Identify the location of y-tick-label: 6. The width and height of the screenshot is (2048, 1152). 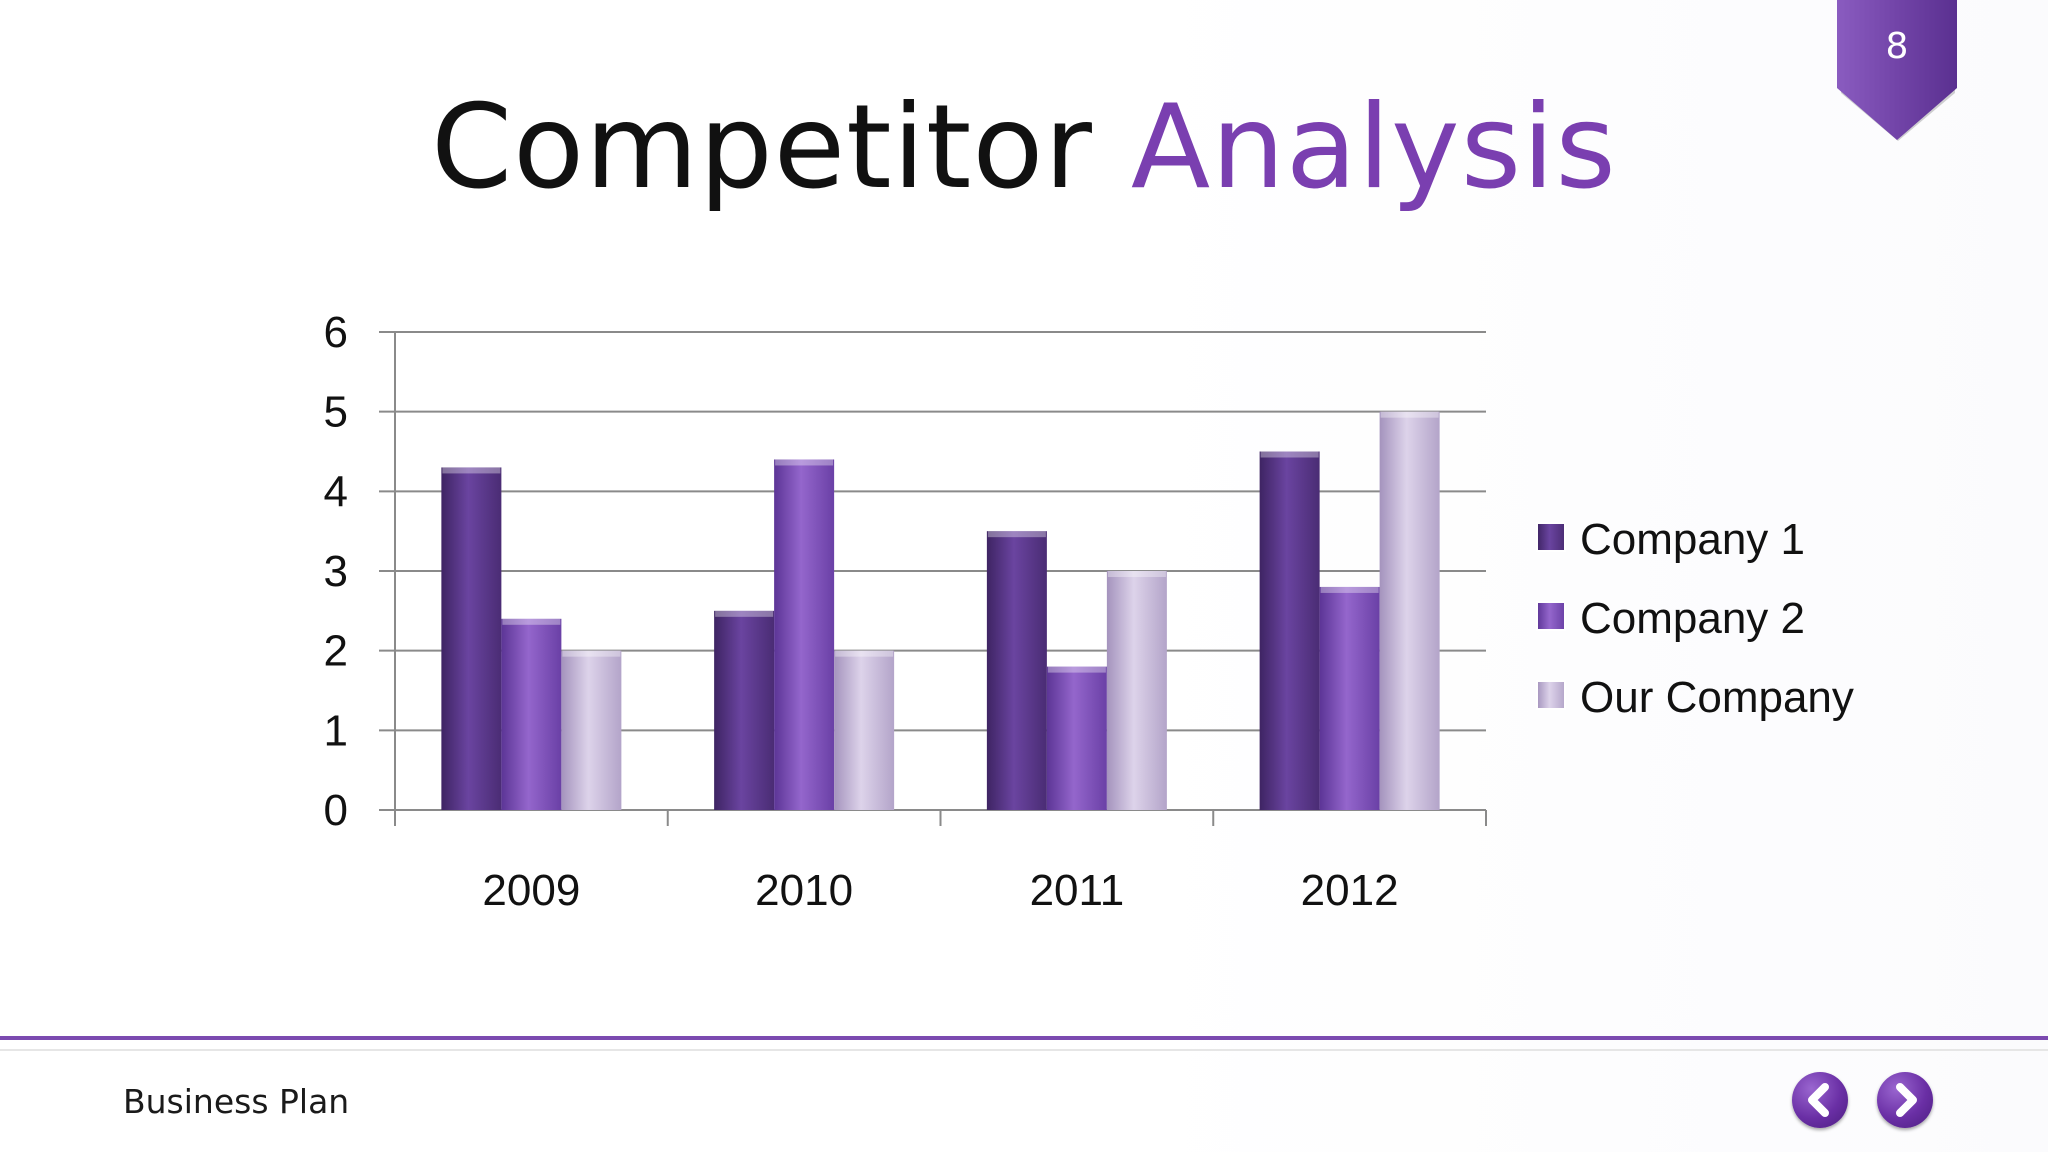
(336, 332).